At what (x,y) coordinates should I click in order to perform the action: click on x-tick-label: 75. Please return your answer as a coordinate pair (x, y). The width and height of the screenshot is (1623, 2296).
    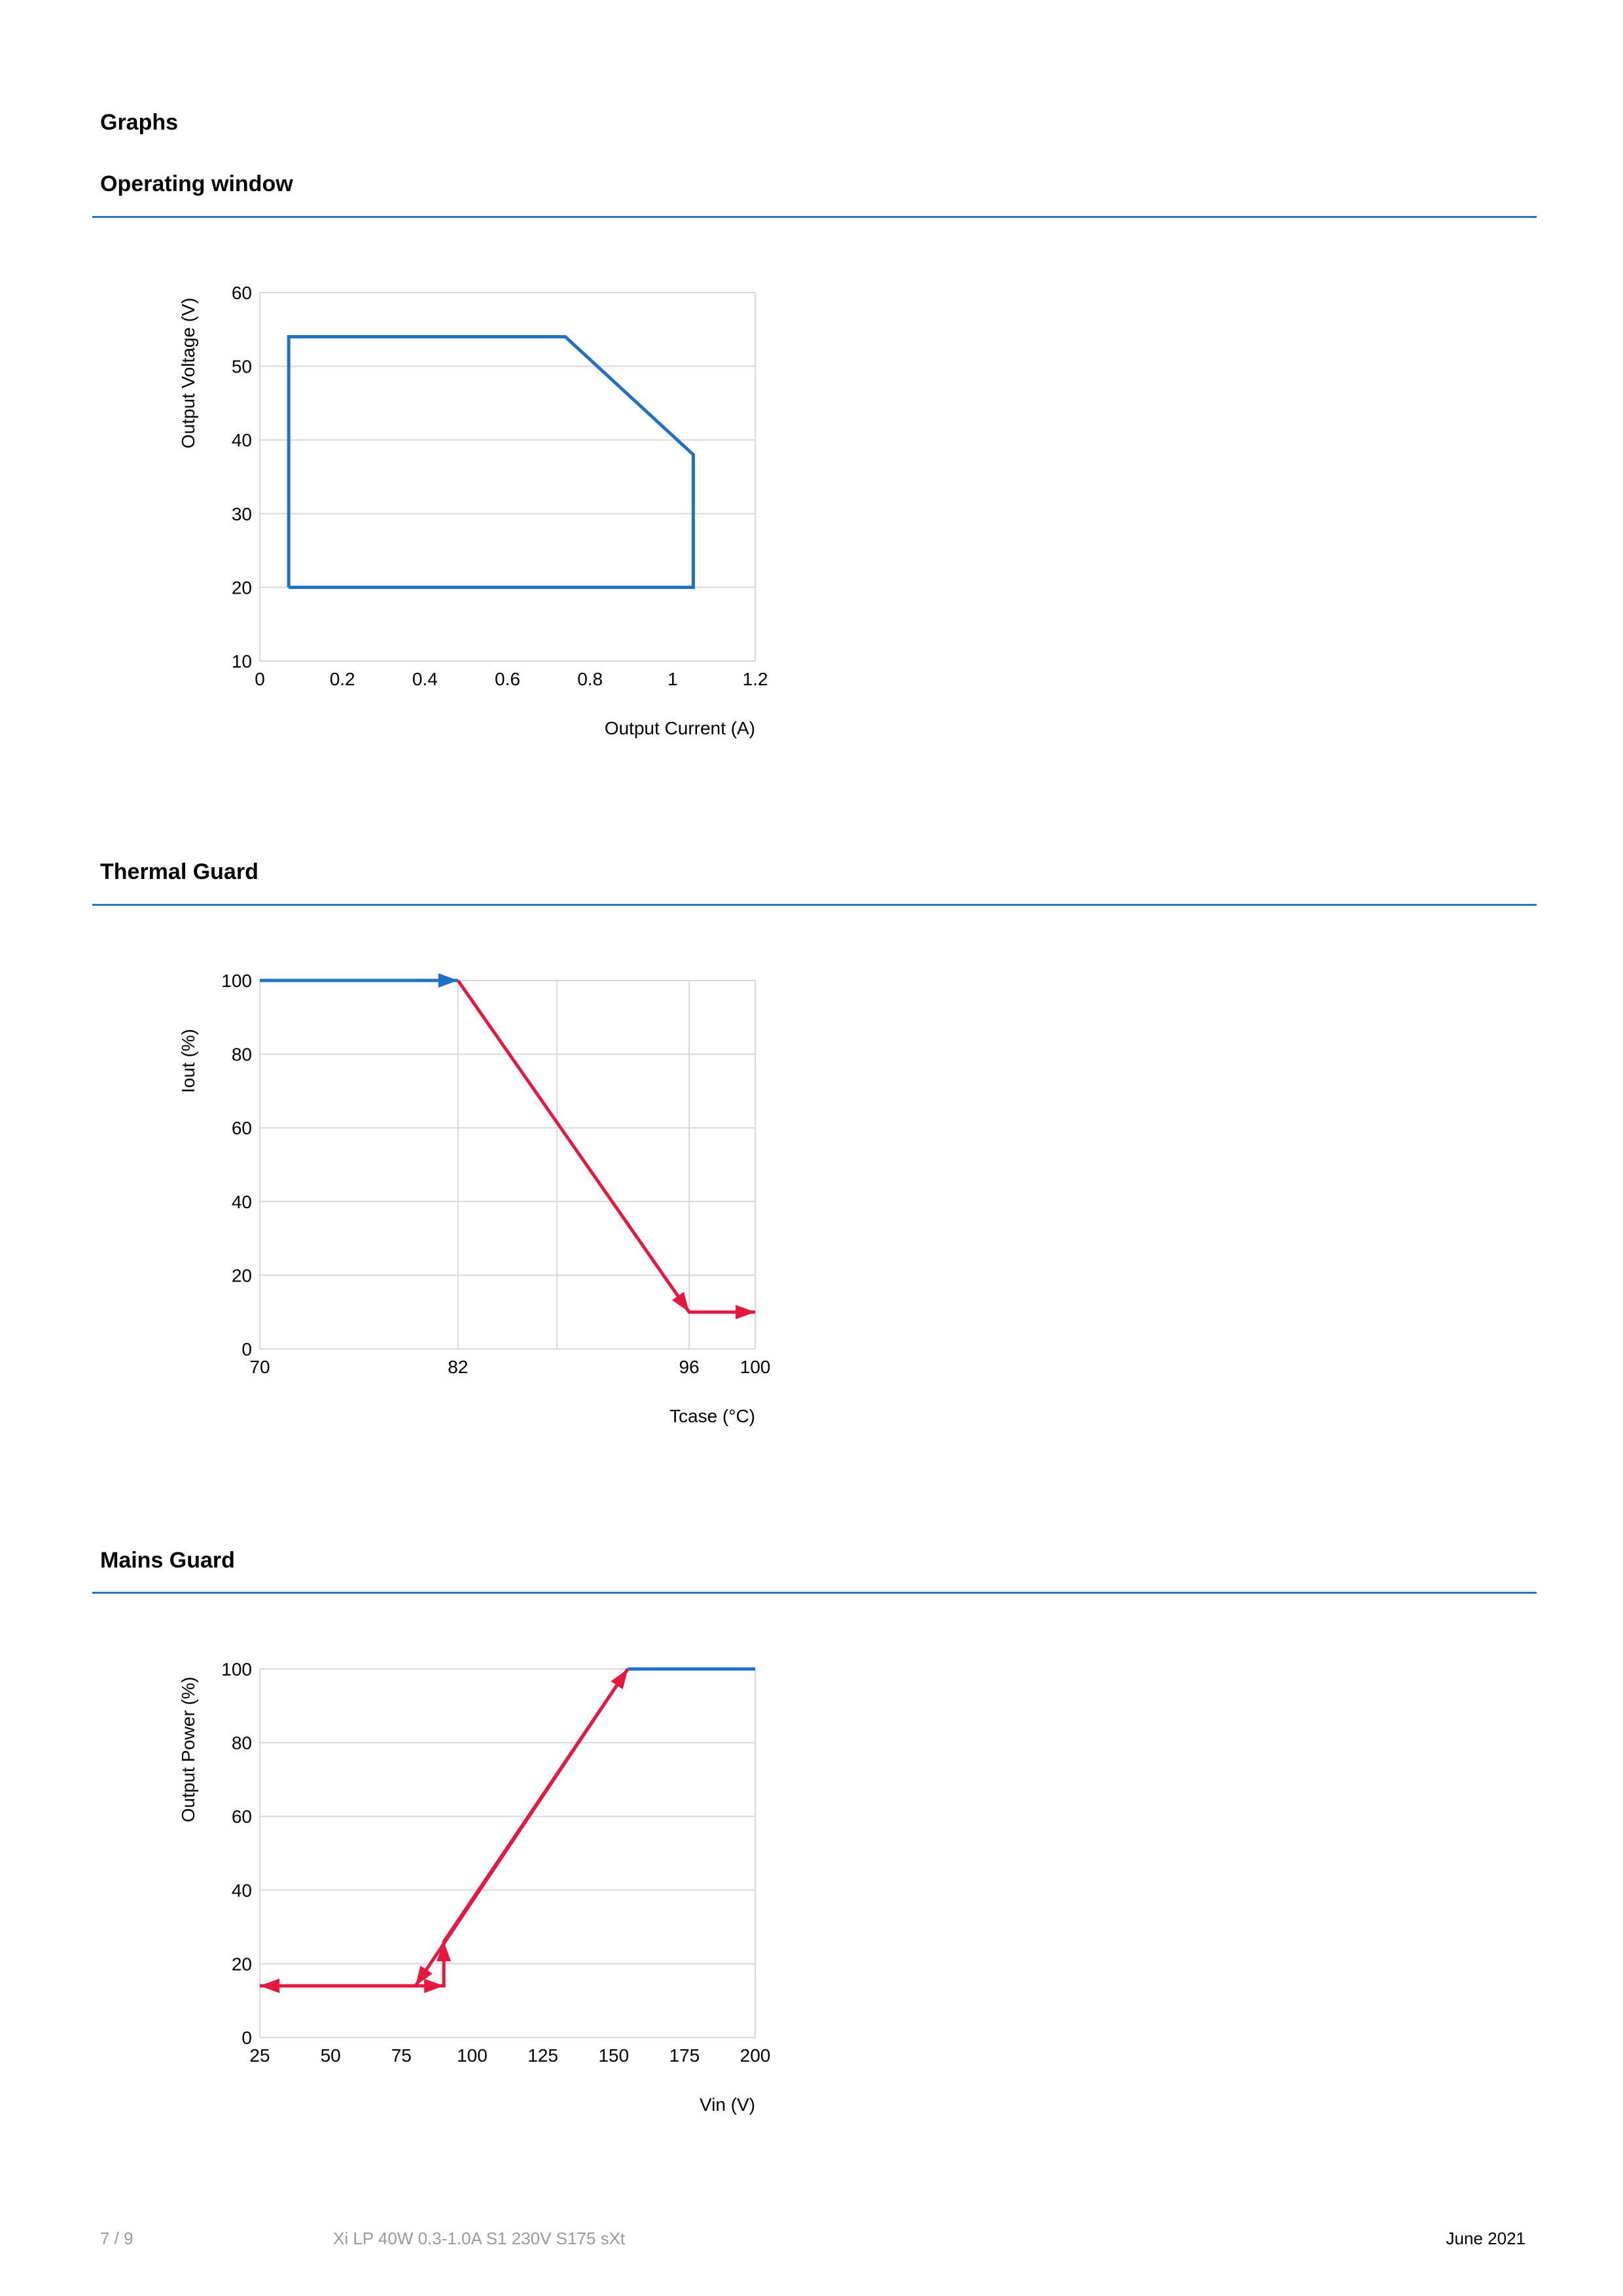
    Looking at the image, I should click on (401, 2055).